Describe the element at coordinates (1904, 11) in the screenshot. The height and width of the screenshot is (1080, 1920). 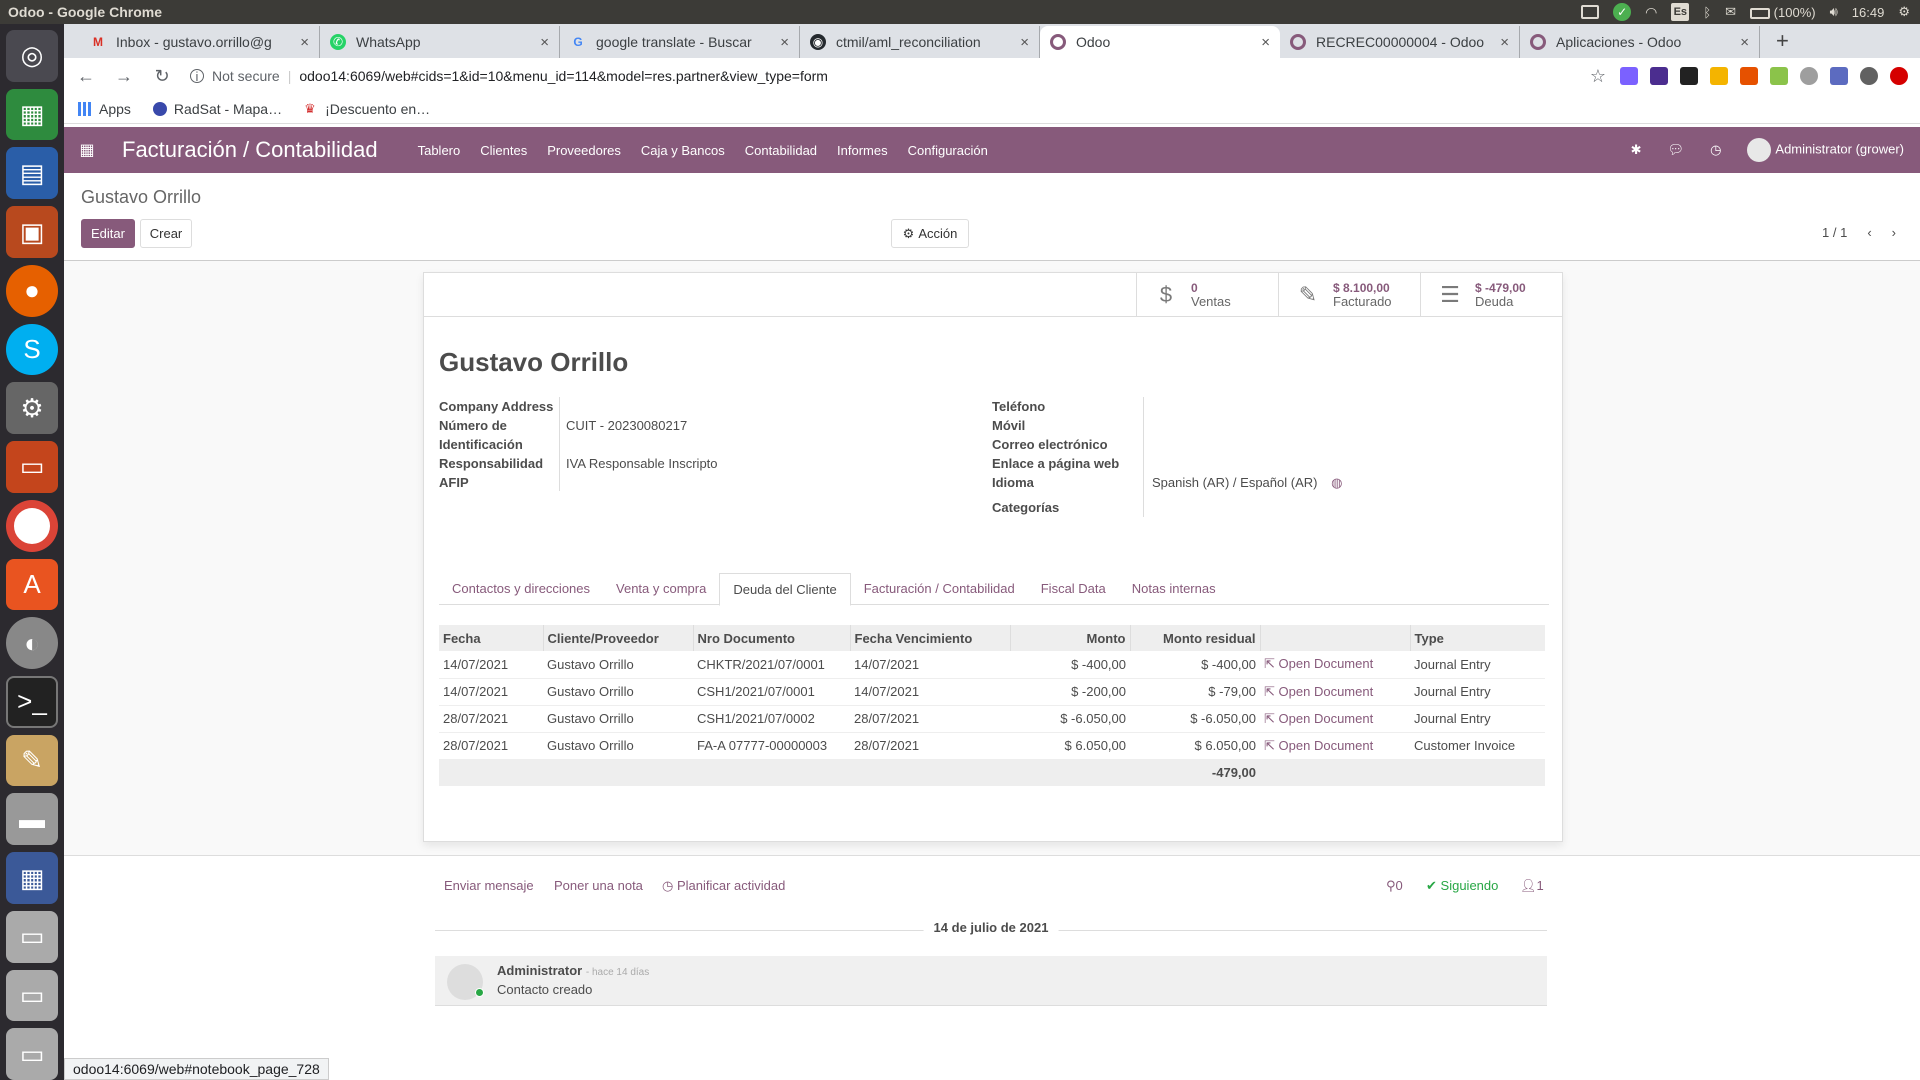
I see `settings-gear-icon: ⚙` at that location.